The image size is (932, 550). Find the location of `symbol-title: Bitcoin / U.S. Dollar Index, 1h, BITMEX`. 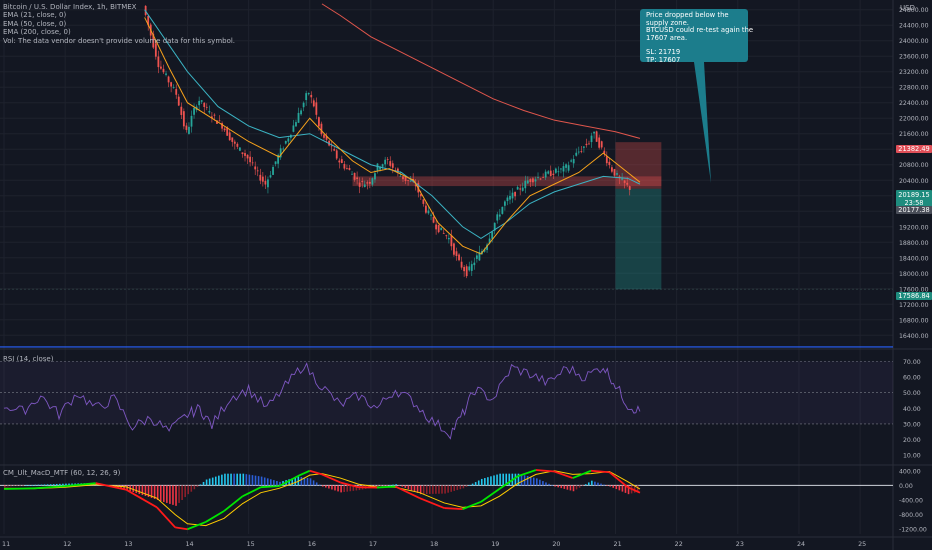

symbol-title: Bitcoin / U.S. Dollar Index, 1h, BITMEX is located at coordinates (70, 7).